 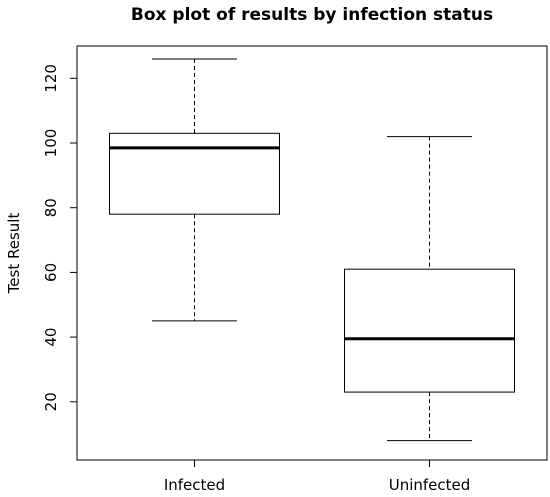 I want to click on x-axis: Infected Uninfected, so click(x=317, y=477).